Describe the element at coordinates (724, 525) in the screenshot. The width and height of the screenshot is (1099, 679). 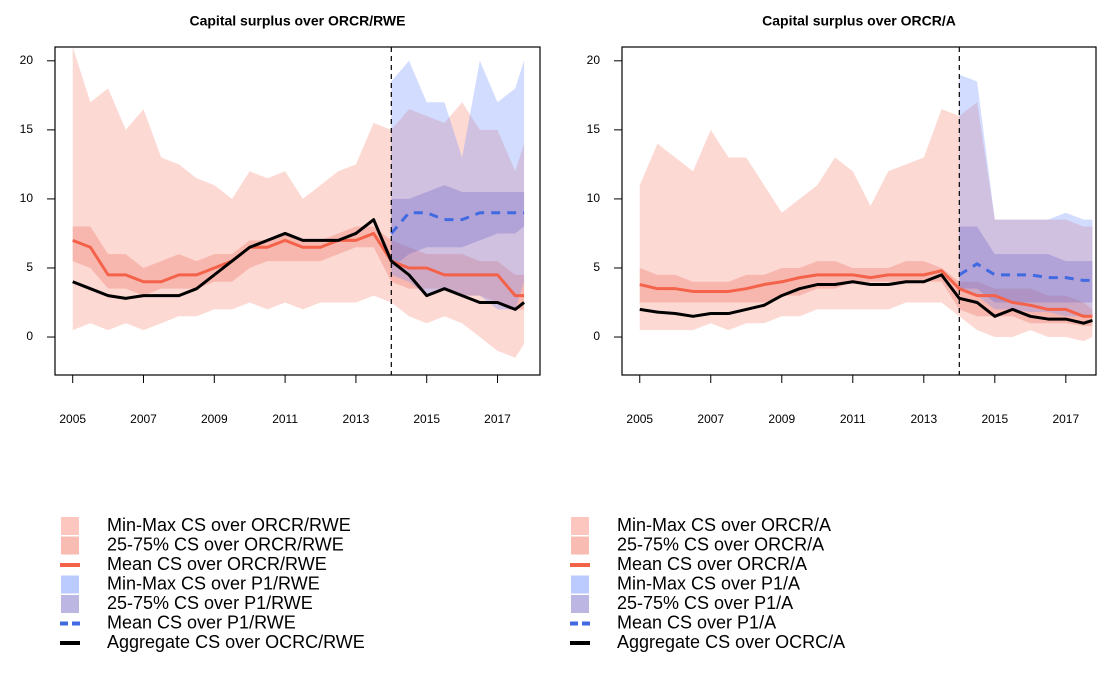
I see `legend-label: Min-Max CS over ORCR/A` at that location.